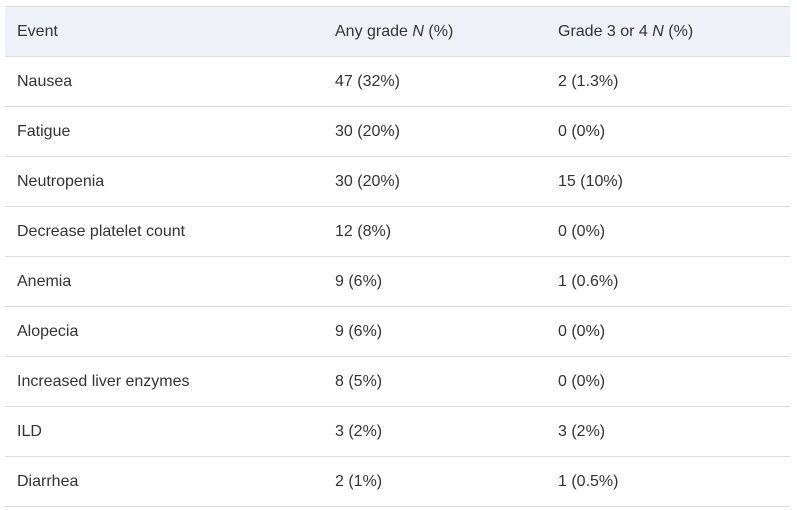 Image resolution: width=797 pixels, height=510 pixels. Describe the element at coordinates (164, 31) in the screenshot. I see `header-cell: Event` at that location.